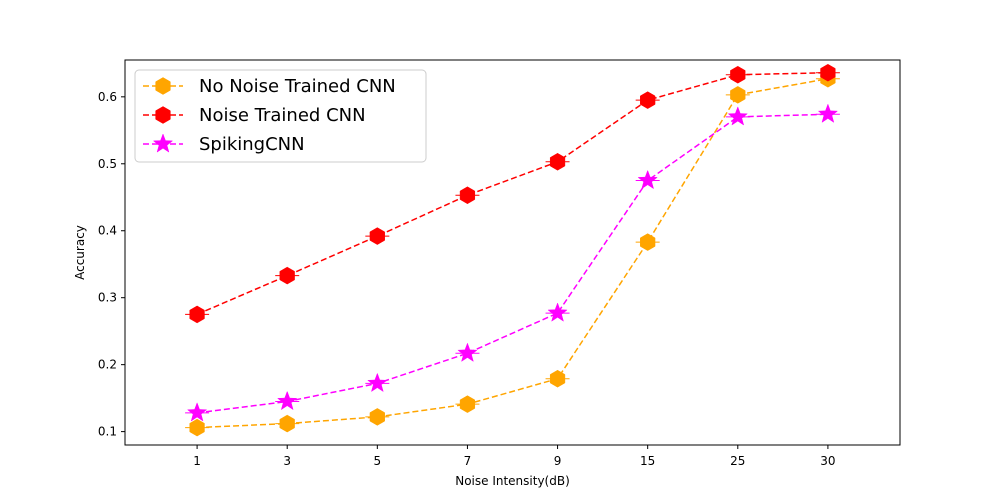 The width and height of the screenshot is (1000, 504). I want to click on y-tick-label: 0.5, so click(107, 164).